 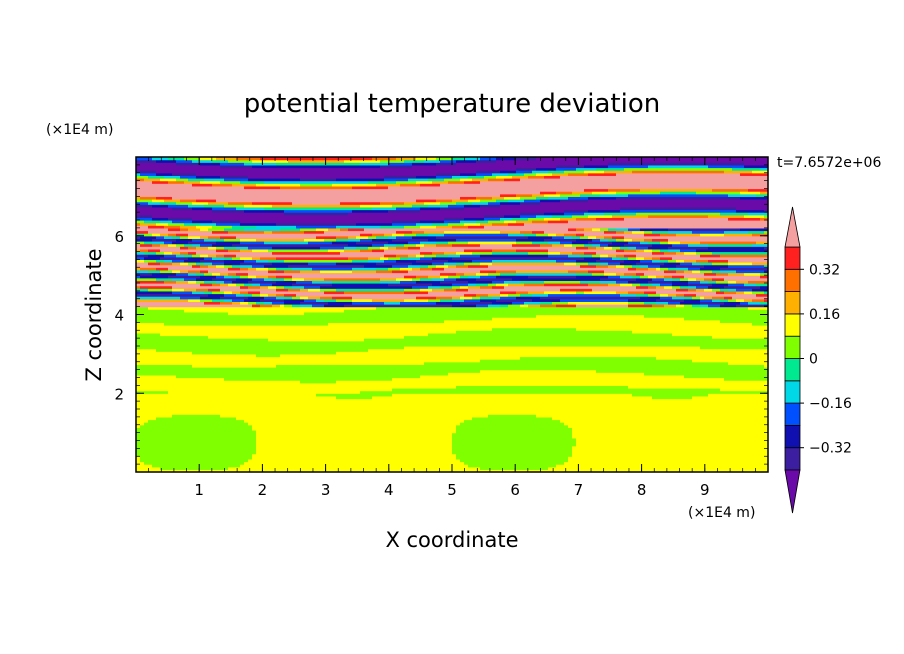 I want to click on y-unit-label: (×1E4 m), so click(x=79, y=130).